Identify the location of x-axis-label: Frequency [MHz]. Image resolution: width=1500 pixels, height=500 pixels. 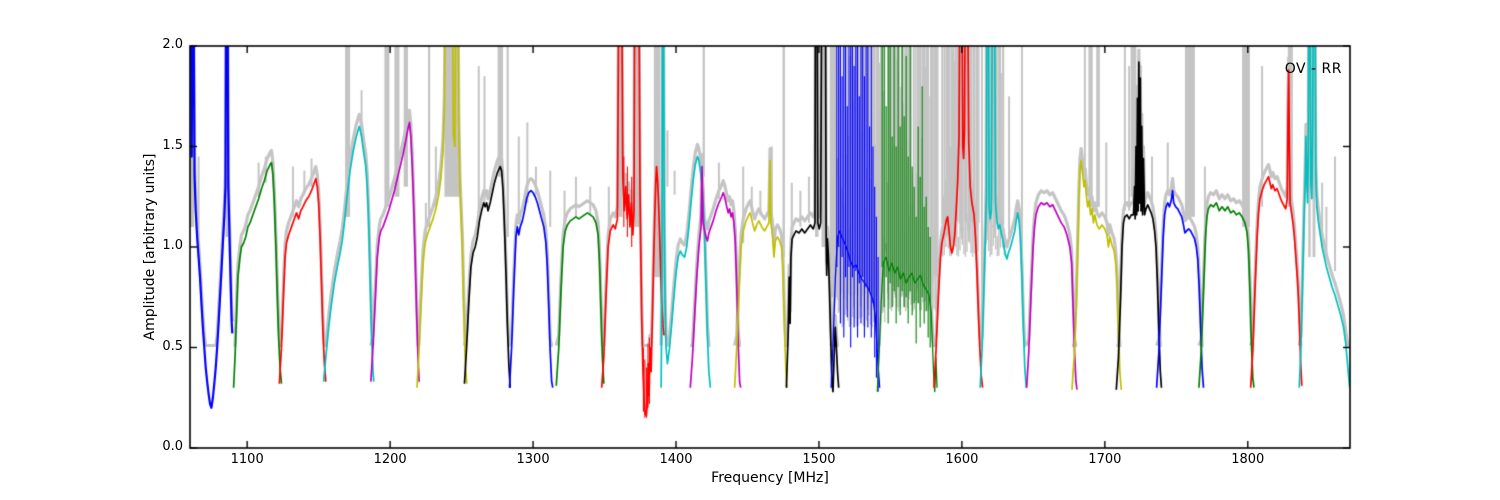
(770, 478).